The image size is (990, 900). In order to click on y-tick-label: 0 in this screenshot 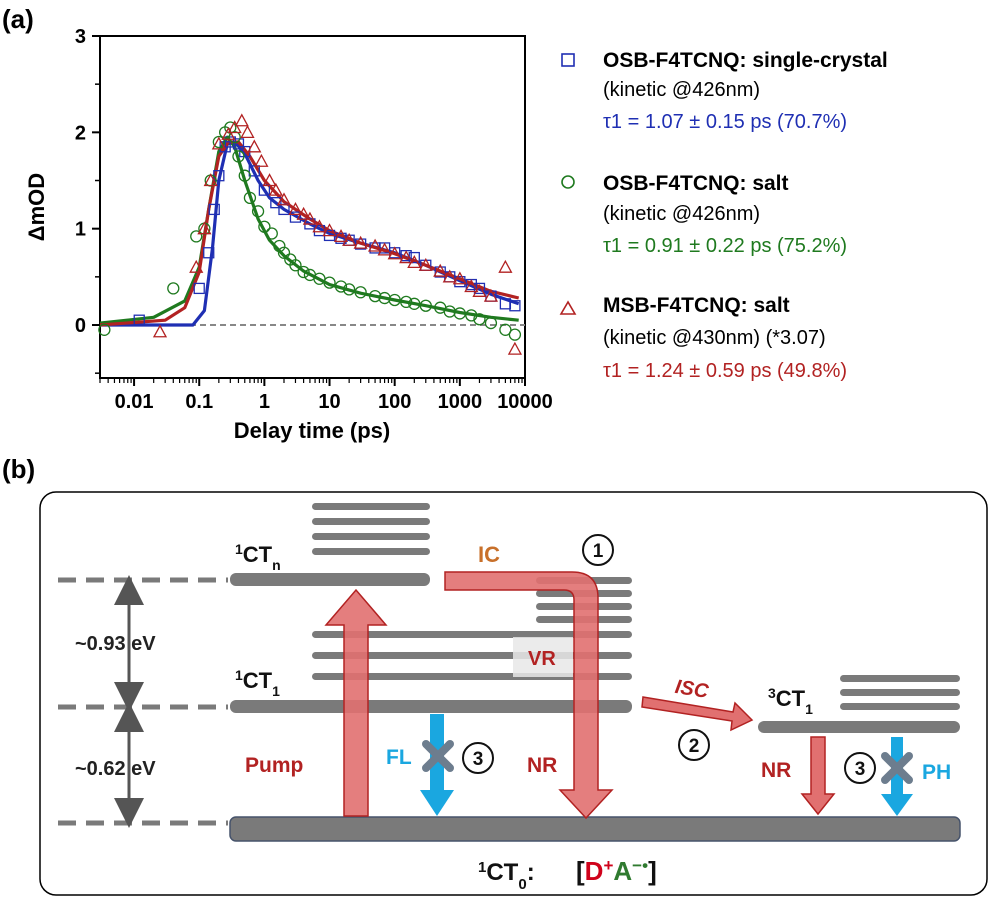, I will do `click(80, 326)`.